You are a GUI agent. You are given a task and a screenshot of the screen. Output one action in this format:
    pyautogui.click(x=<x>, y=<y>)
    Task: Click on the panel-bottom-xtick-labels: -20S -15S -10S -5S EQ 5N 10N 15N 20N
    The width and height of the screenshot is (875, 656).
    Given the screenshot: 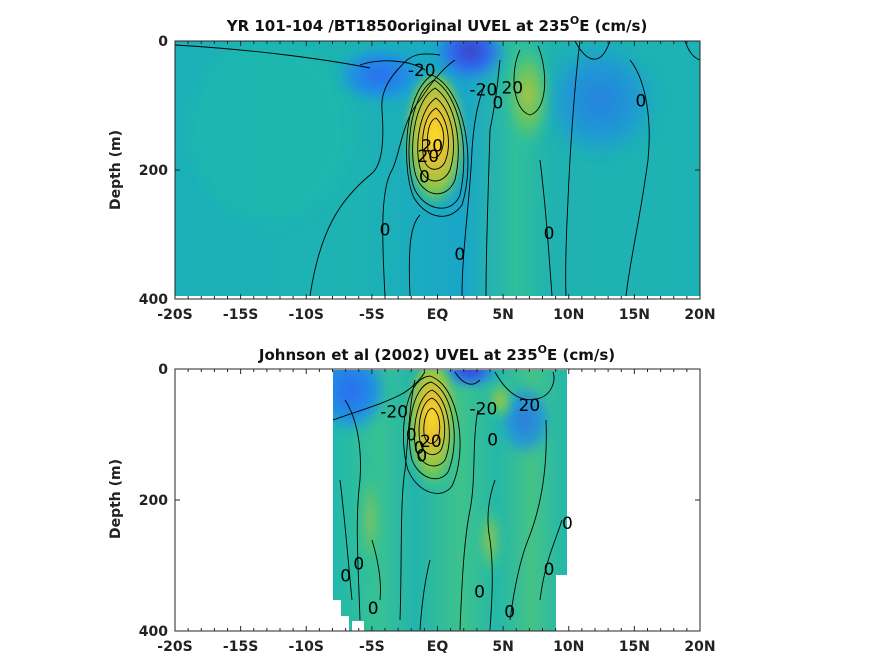 What is the action you would take?
    pyautogui.click(x=436, y=647)
    